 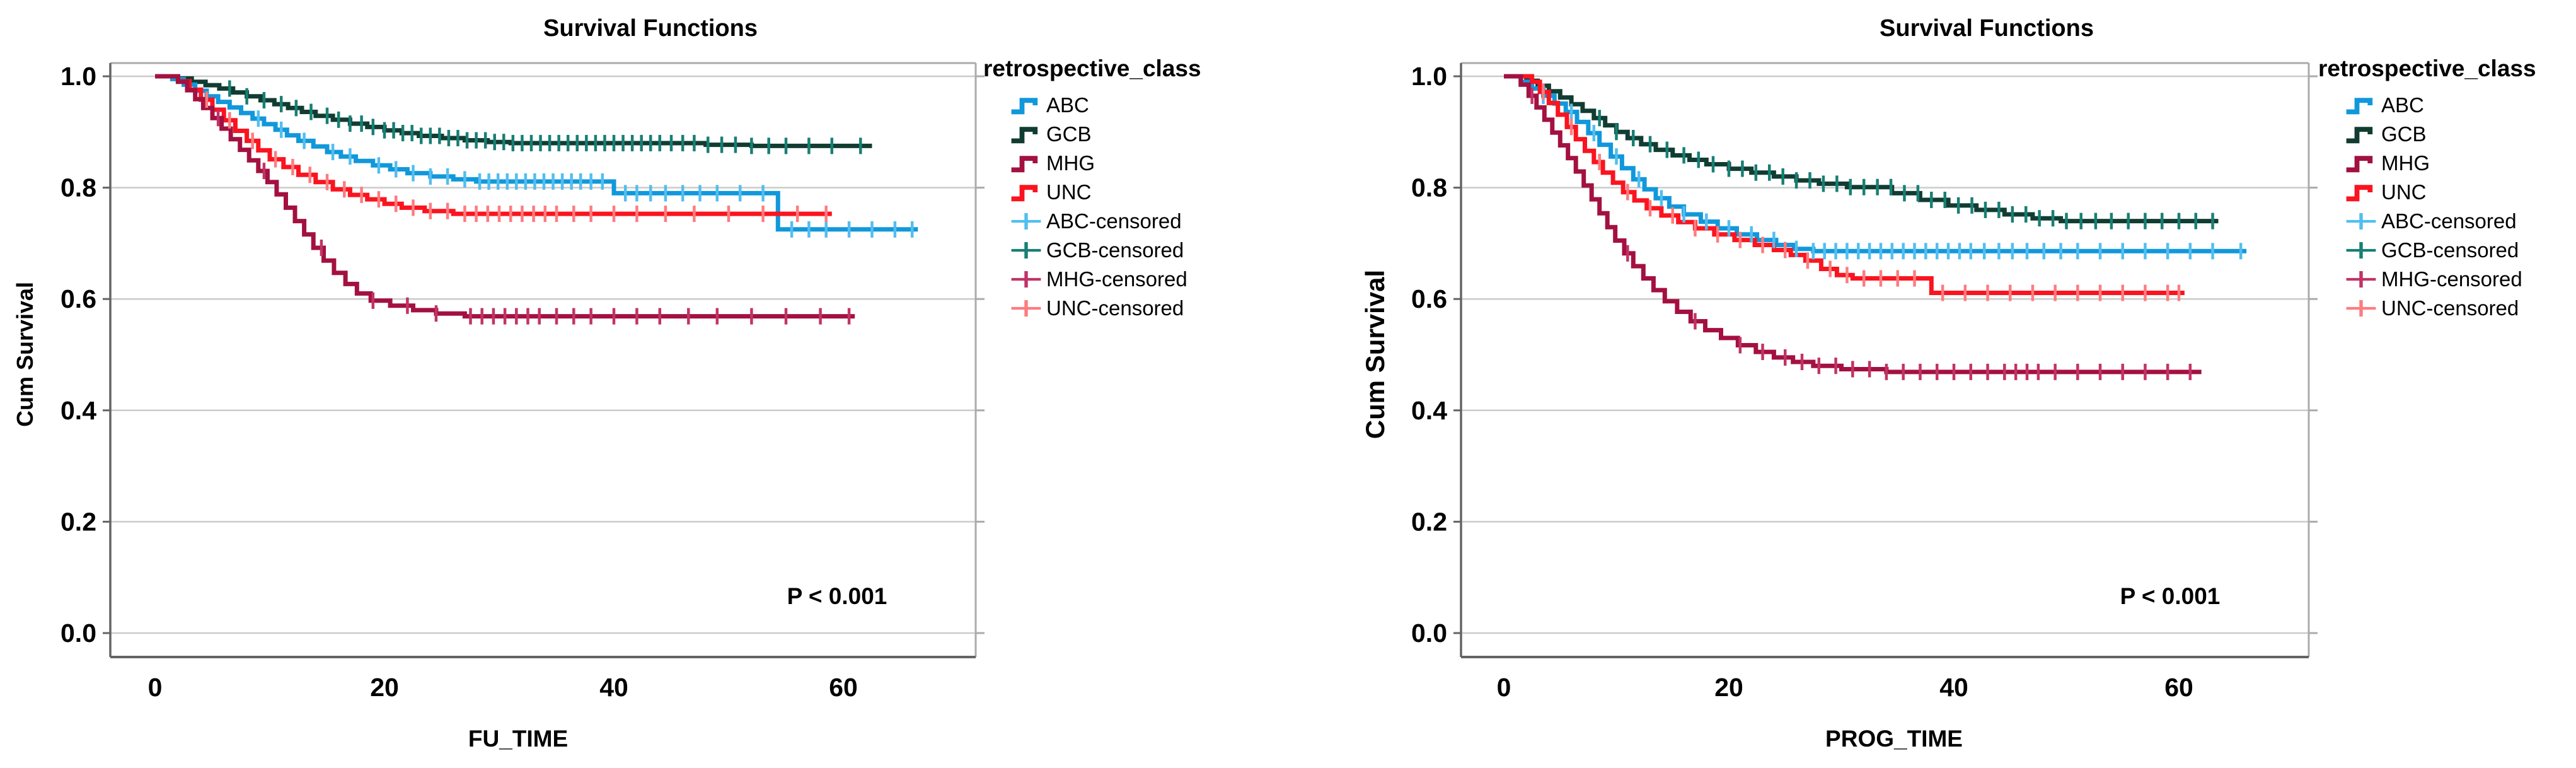 I want to click on chart1-x-axis-label: FU_TIME, so click(x=518, y=739).